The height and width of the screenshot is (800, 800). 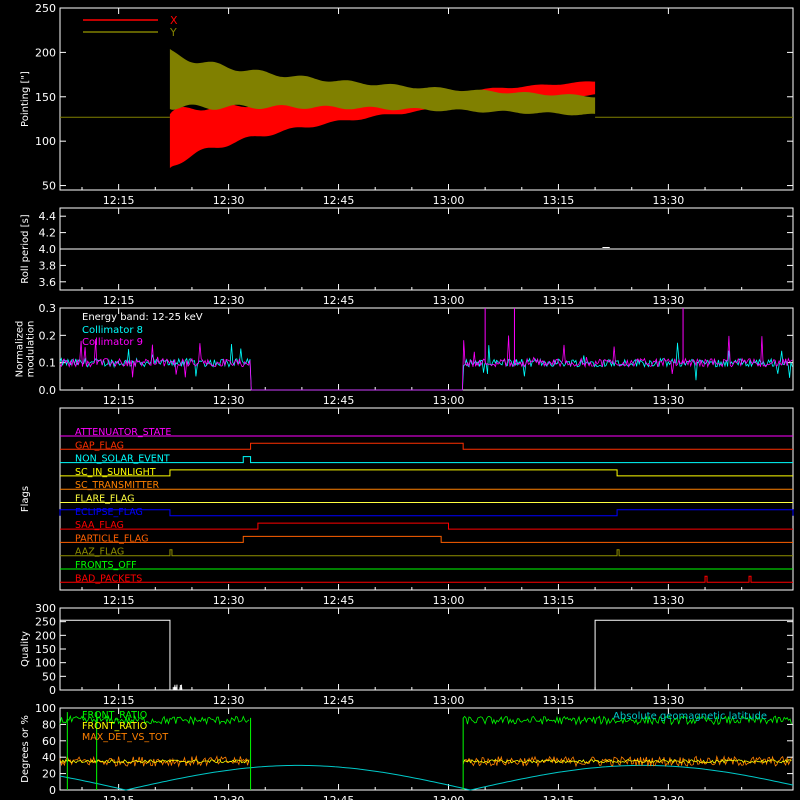 I want to click on plot-frame, so click(x=426, y=749).